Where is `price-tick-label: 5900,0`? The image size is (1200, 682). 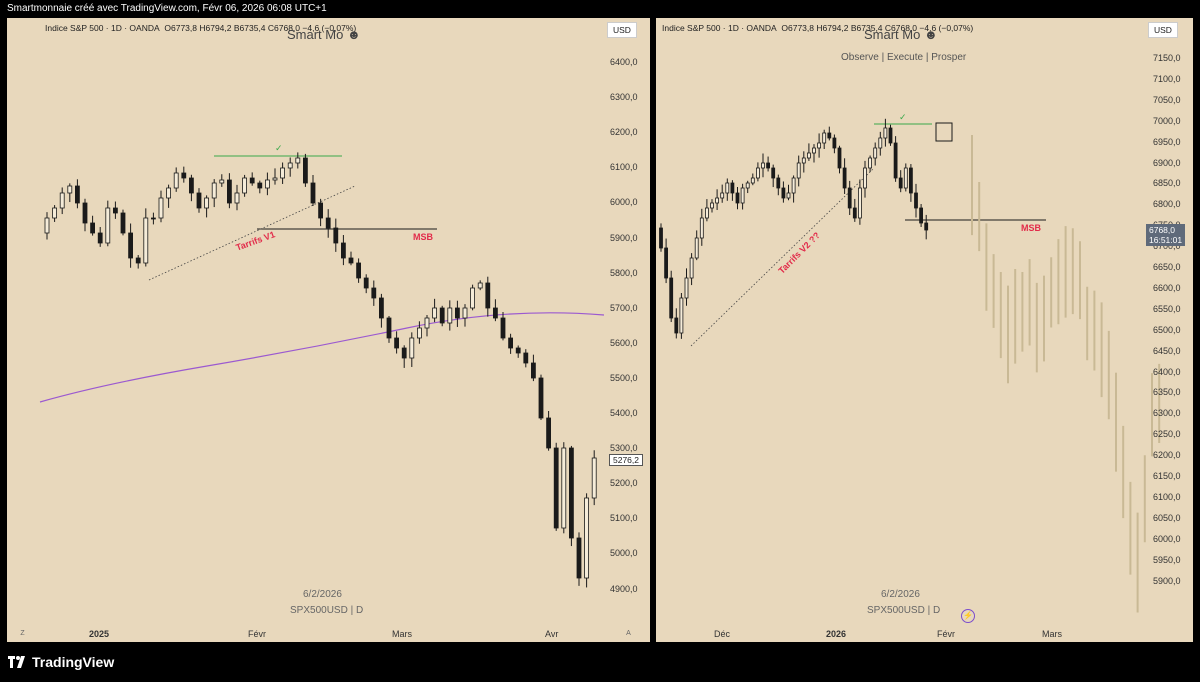 price-tick-label: 5900,0 is located at coordinates (1167, 580).